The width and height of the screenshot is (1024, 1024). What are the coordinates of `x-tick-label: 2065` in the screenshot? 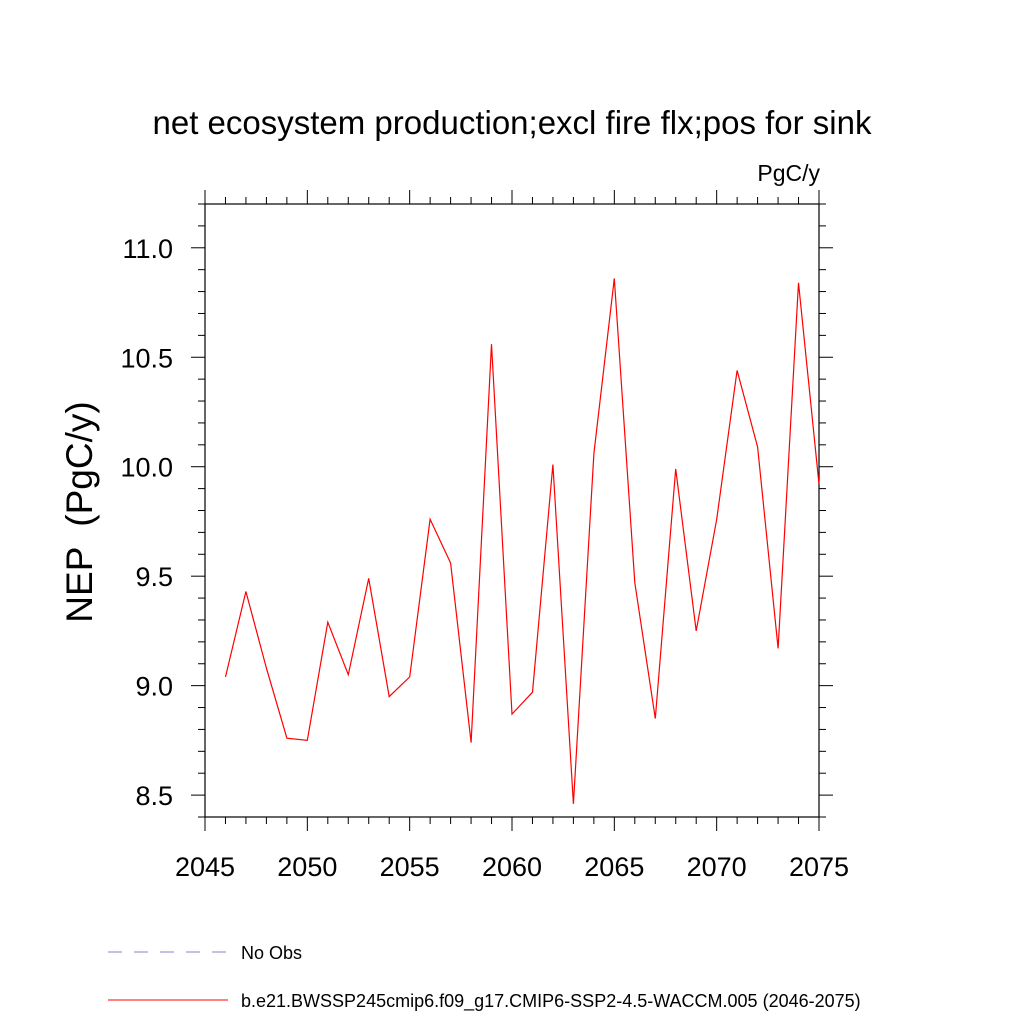 It's located at (614, 867).